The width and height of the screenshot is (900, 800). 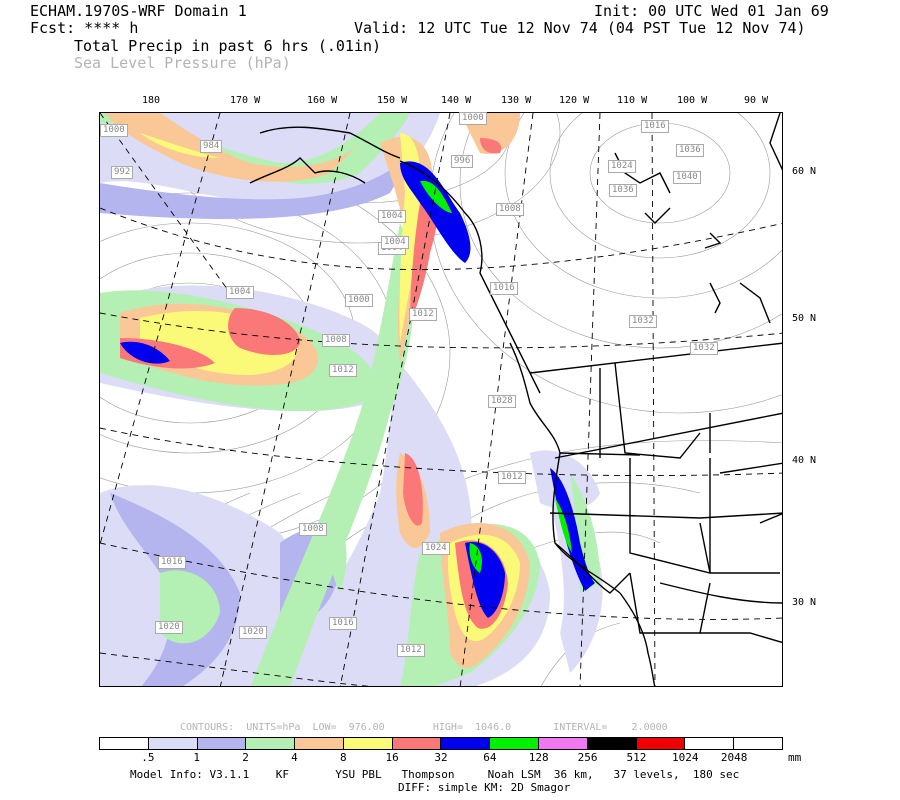 What do you see at coordinates (804, 318) in the screenshot?
I see `lat-label: 50 N` at bounding box center [804, 318].